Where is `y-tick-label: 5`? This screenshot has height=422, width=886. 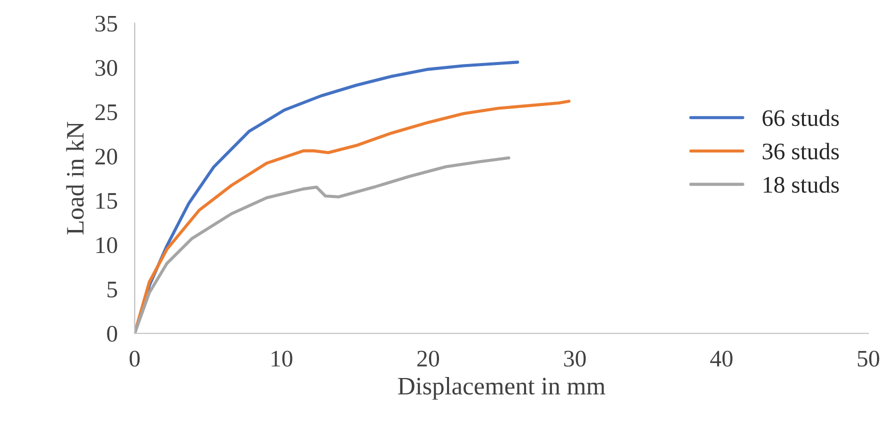 y-tick-label: 5 is located at coordinates (113, 290).